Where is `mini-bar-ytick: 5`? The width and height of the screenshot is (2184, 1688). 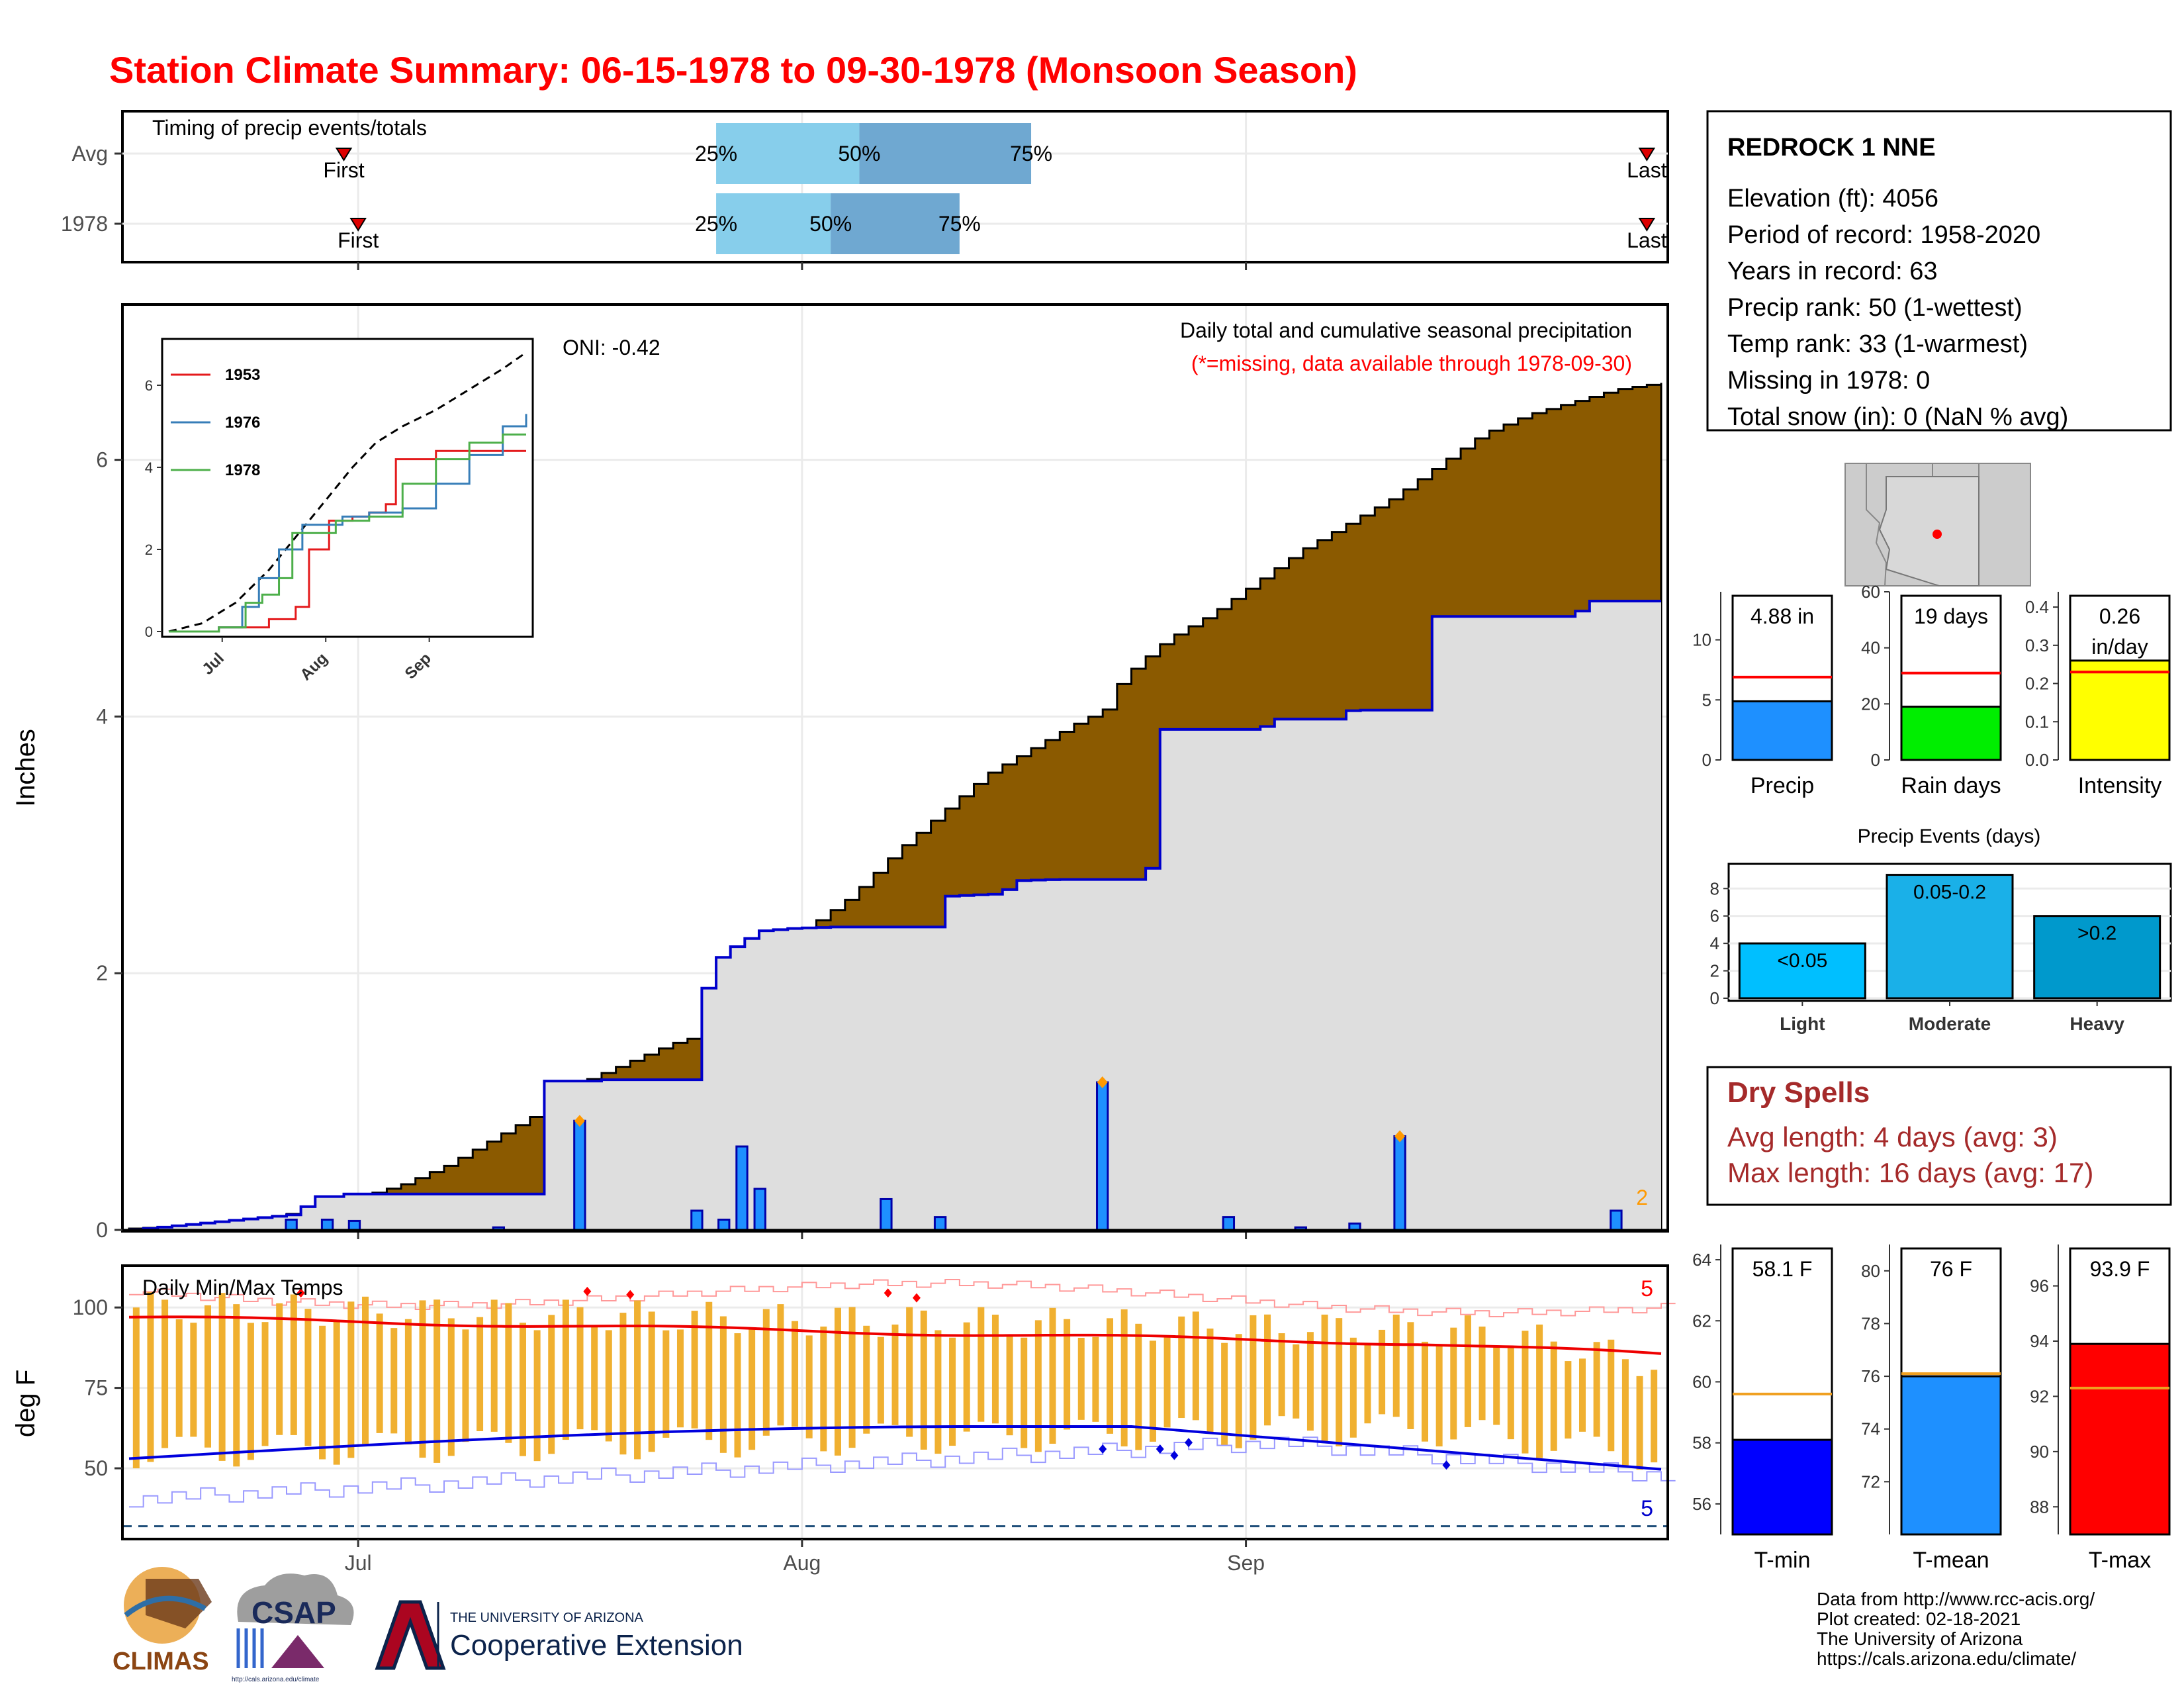 mini-bar-ytick: 5 is located at coordinates (1706, 700).